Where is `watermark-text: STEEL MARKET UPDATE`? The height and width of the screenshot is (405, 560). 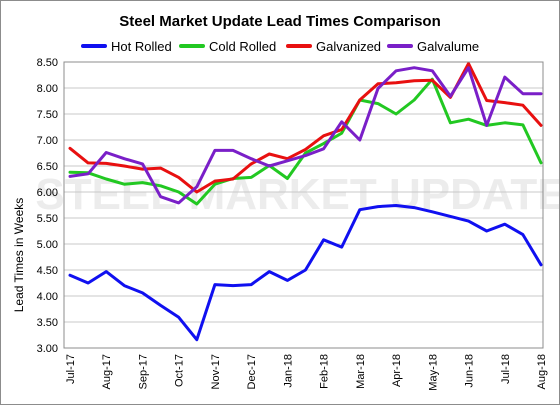 watermark-text: STEEL MARKET UPDATE is located at coordinates (297, 194).